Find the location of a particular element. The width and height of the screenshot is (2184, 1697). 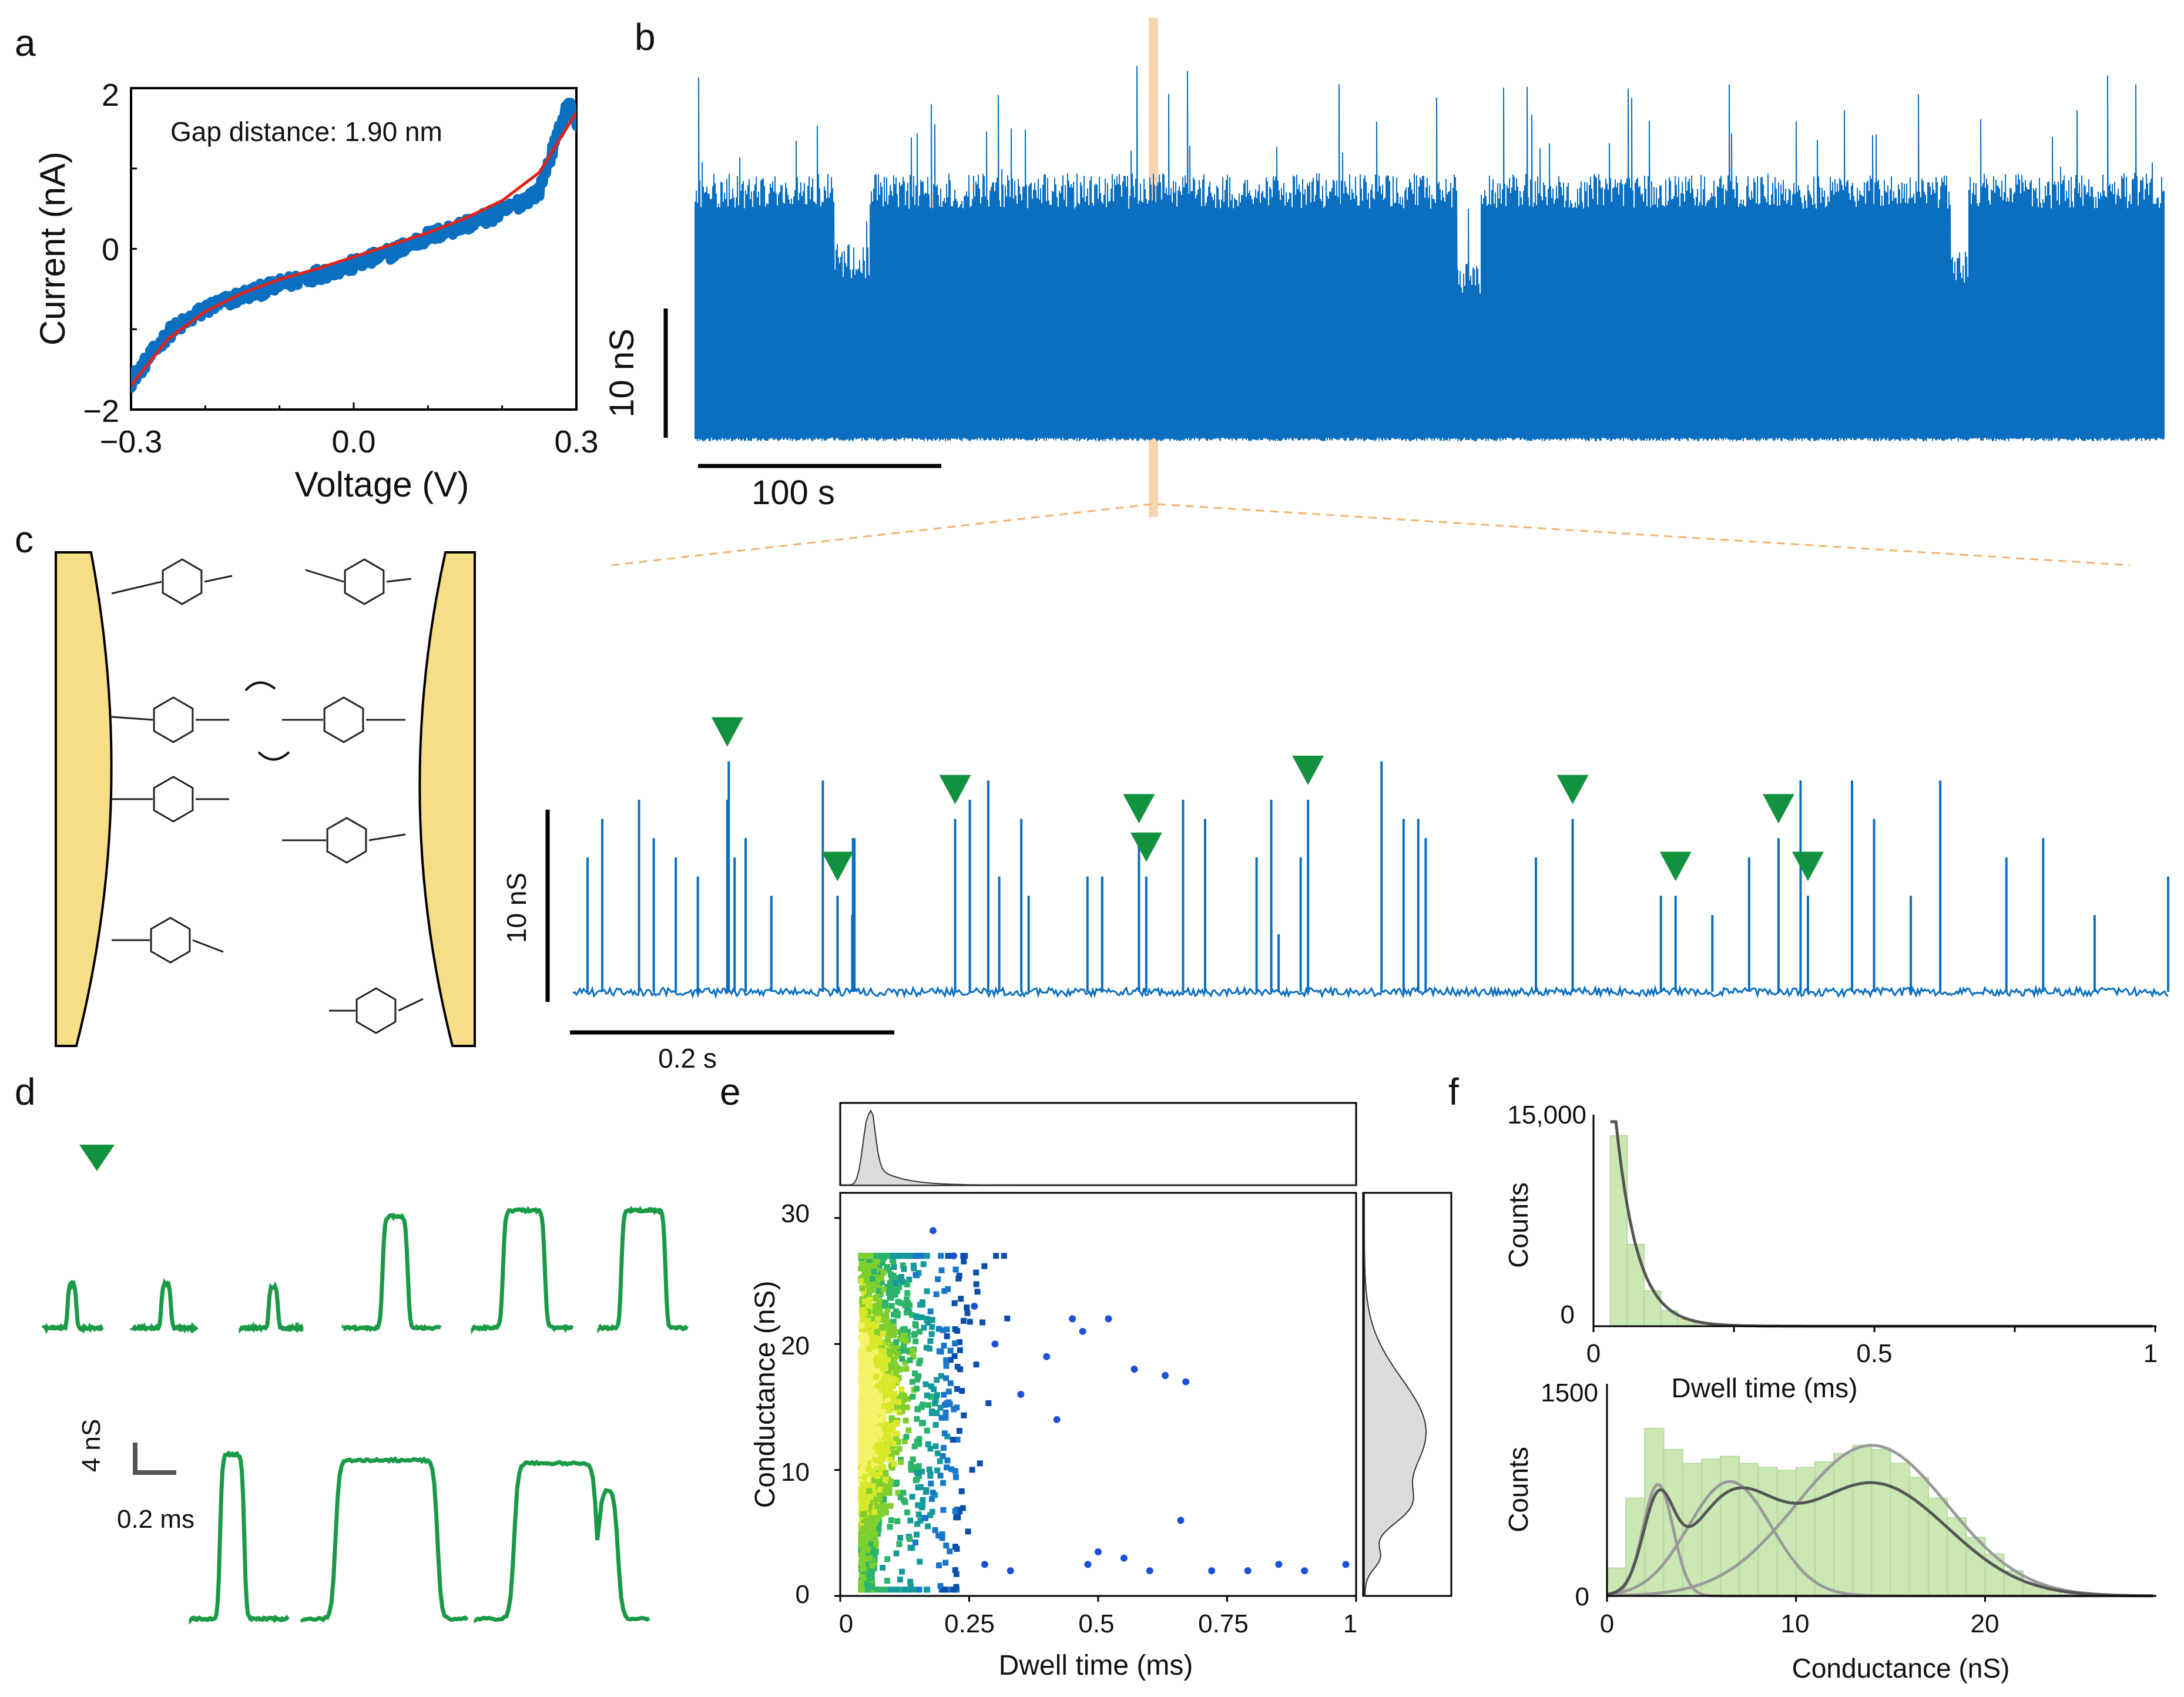

proton-transfer-arrow-top is located at coordinates (260, 686).